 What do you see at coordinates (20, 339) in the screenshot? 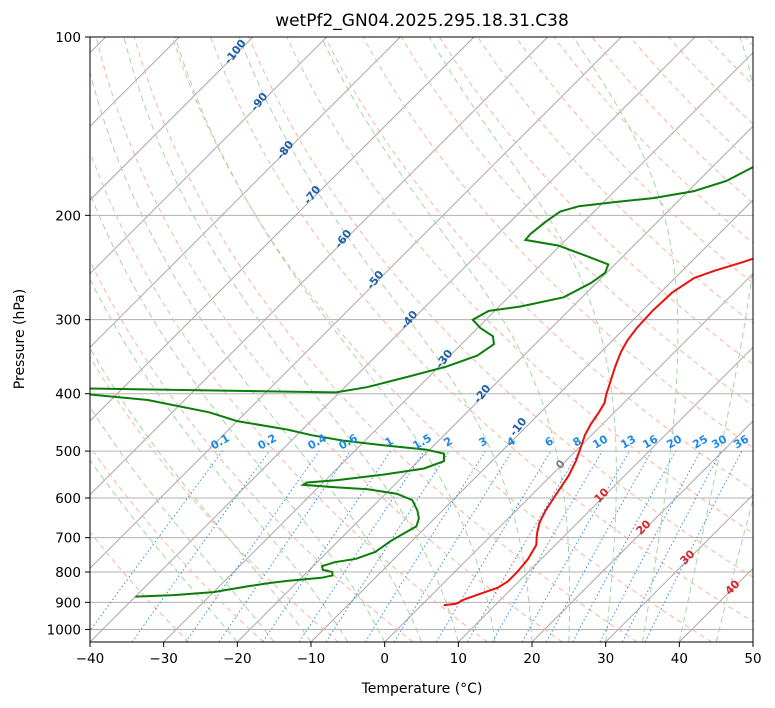
I see `y-axis-label: Pressure (hPa)` at bounding box center [20, 339].